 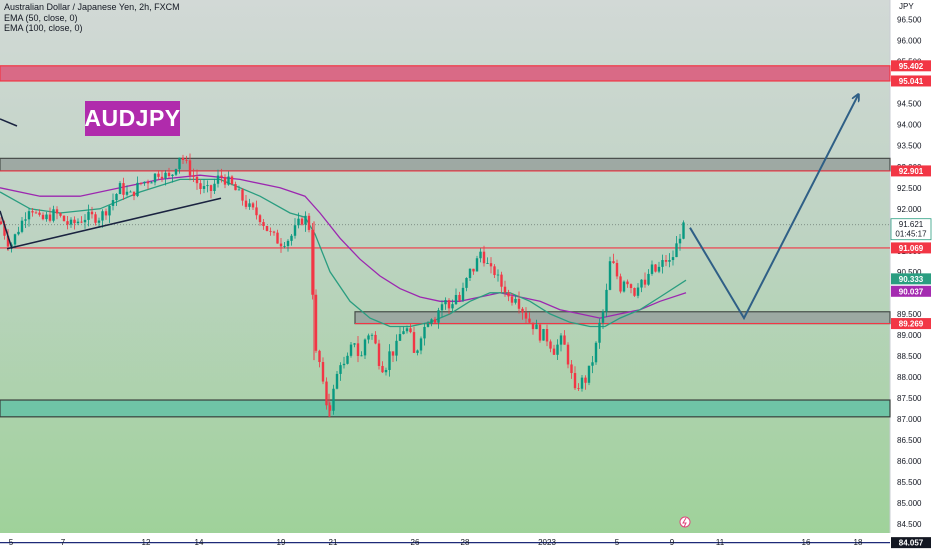 What do you see at coordinates (858, 542) in the screenshot?
I see `time-tick-label: 18` at bounding box center [858, 542].